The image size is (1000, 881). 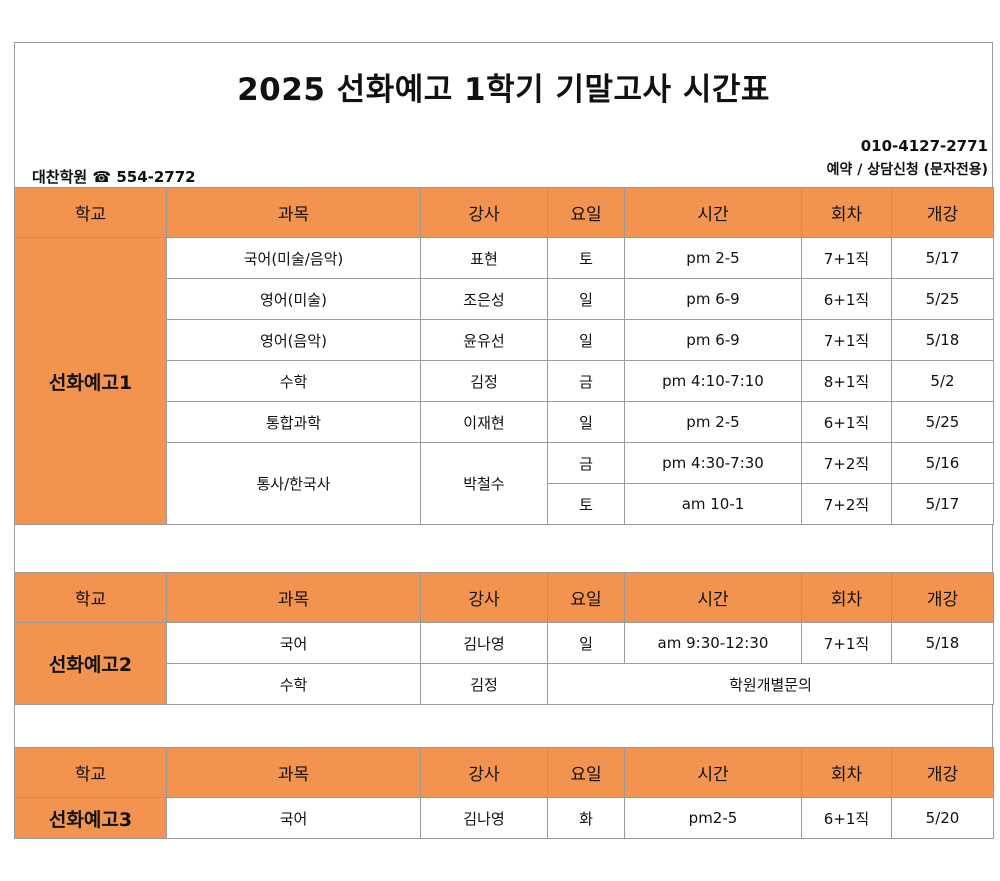 I want to click on table-row: 선화예고3 국어 김나영 화 pm2-5 6+1직 5/20, so click(x=504, y=818).